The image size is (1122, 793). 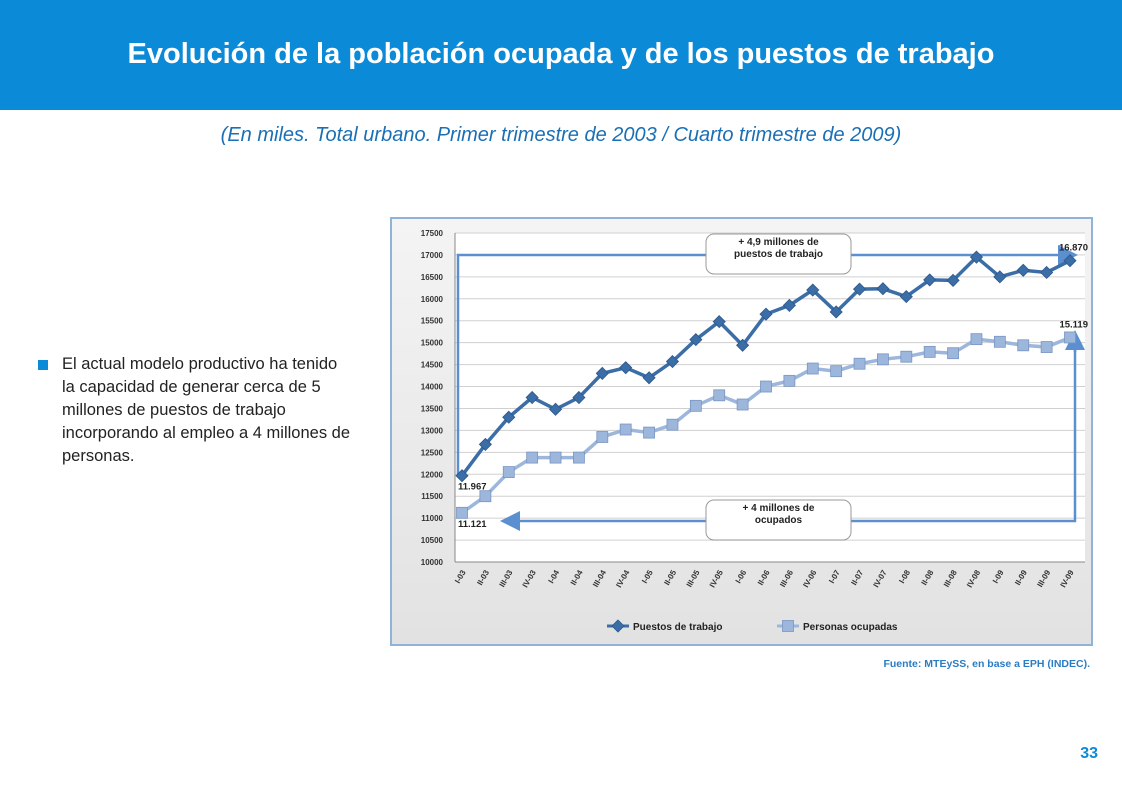 What do you see at coordinates (432, 540) in the screenshot?
I see `y-tick-label: 10500` at bounding box center [432, 540].